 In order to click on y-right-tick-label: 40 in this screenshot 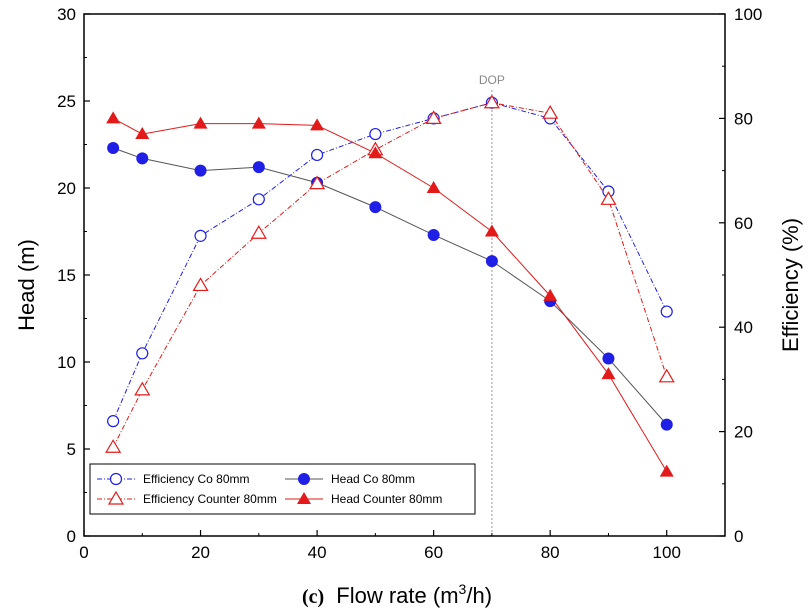, I will do `click(743, 327)`.